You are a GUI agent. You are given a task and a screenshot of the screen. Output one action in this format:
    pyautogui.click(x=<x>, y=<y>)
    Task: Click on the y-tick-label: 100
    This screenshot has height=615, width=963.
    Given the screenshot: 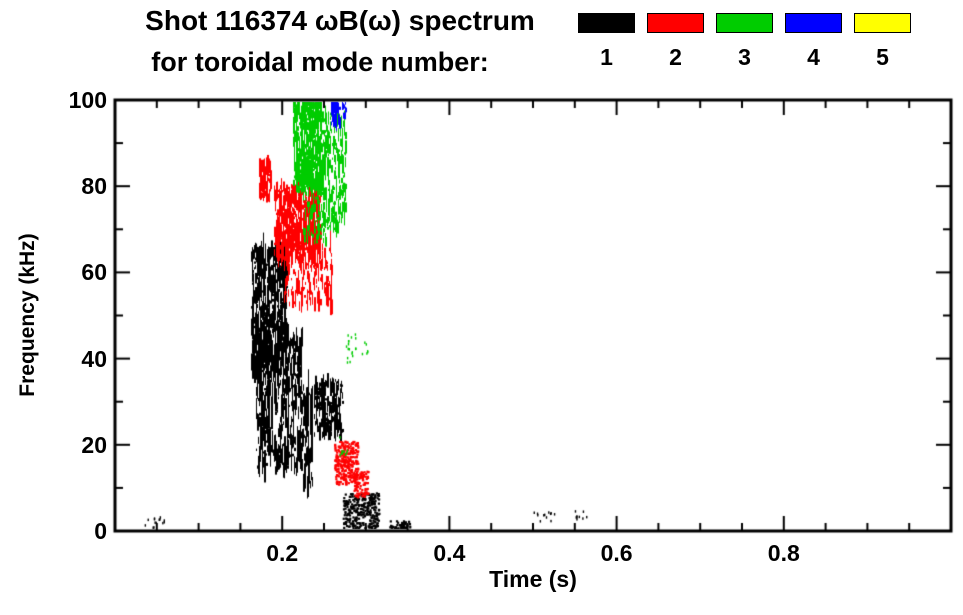 What is the action you would take?
    pyautogui.click(x=87, y=100)
    